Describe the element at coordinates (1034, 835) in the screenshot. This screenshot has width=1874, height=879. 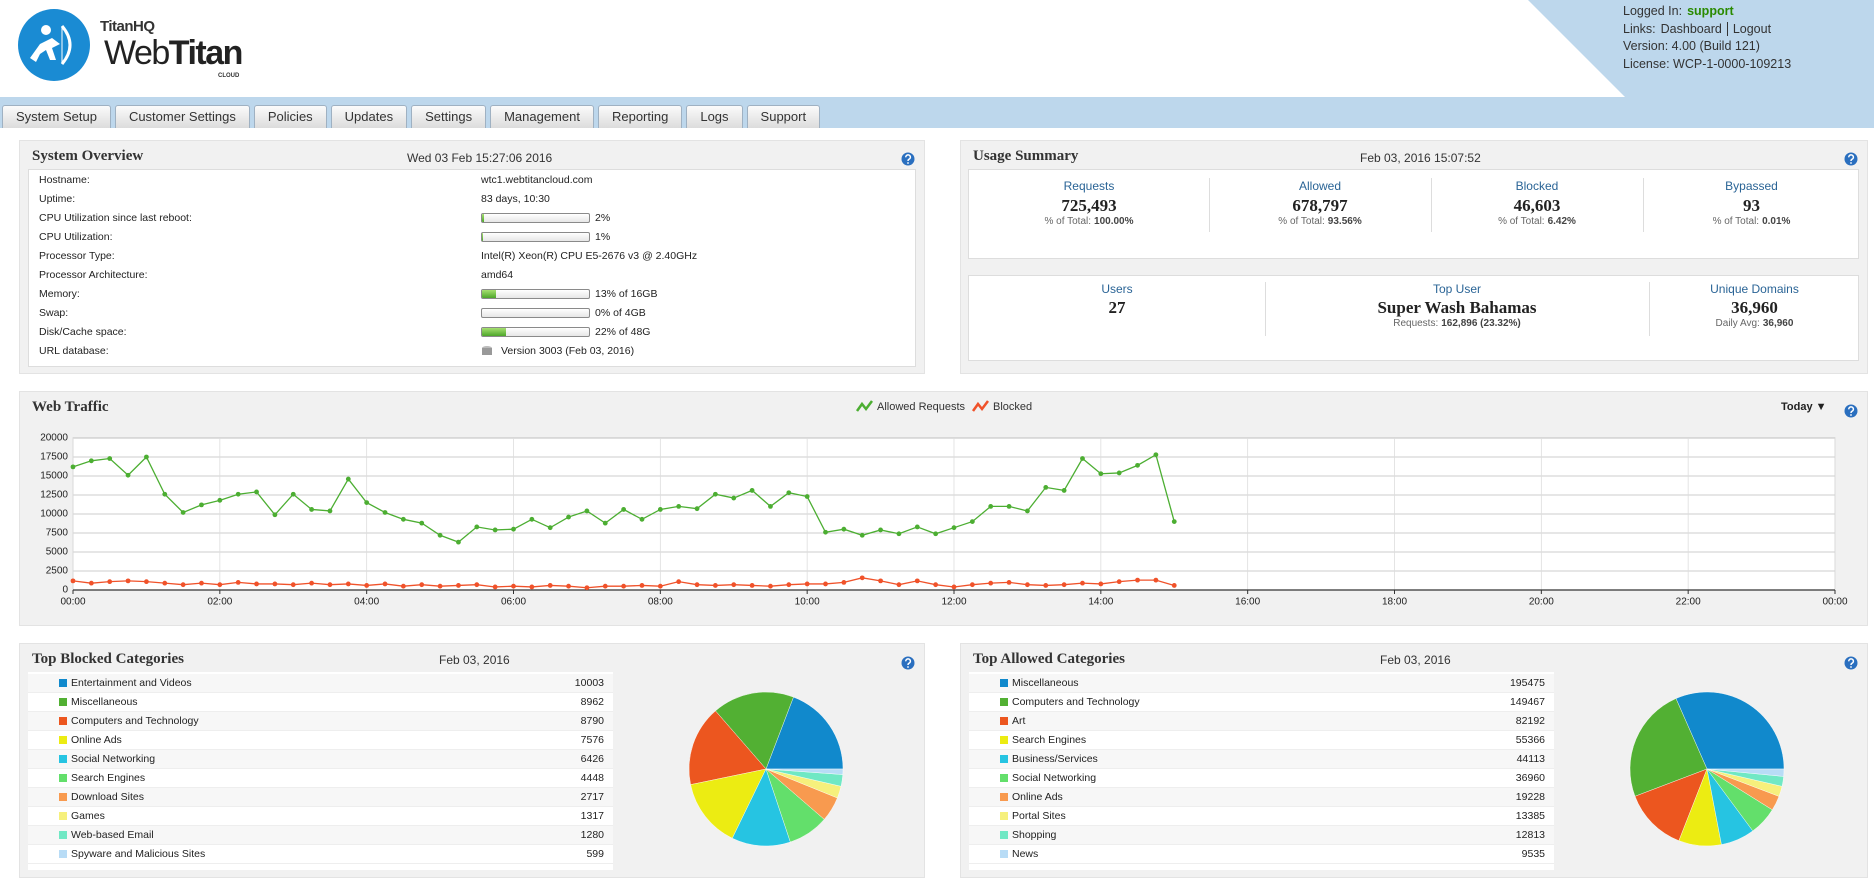
I see `category-name: Shopping` at that location.